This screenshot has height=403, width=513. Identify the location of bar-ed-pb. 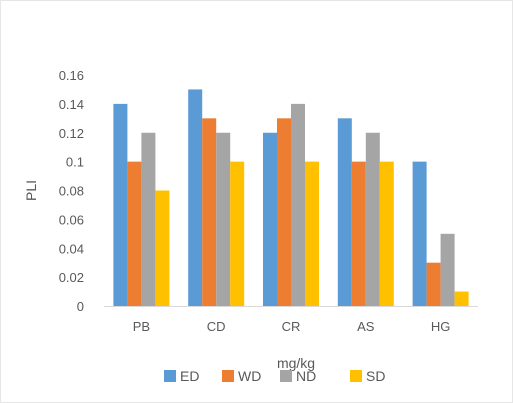
(120, 204).